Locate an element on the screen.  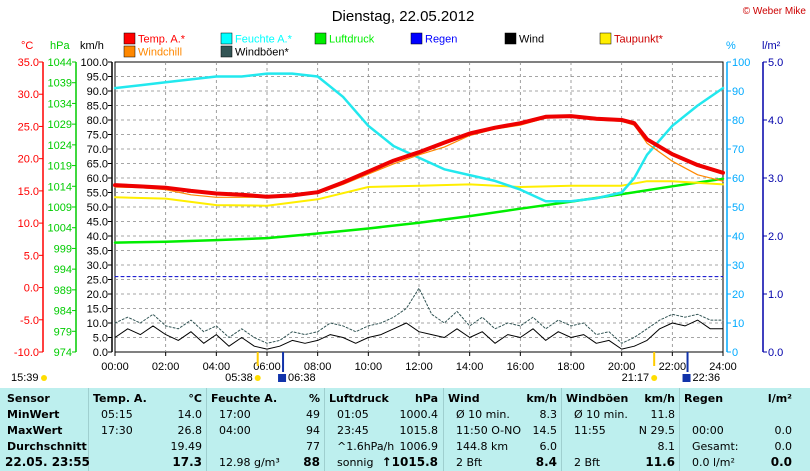
sensor-row-label: Durchschnitt is located at coordinates (47, 446).